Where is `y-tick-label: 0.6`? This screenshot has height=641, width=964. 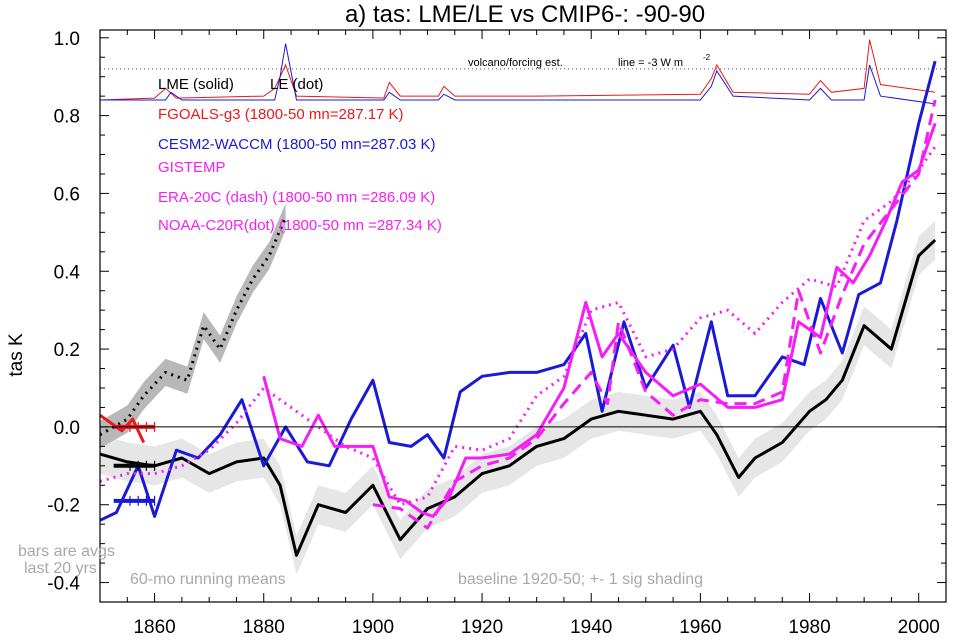 y-tick-label: 0.6 is located at coordinates (67, 194).